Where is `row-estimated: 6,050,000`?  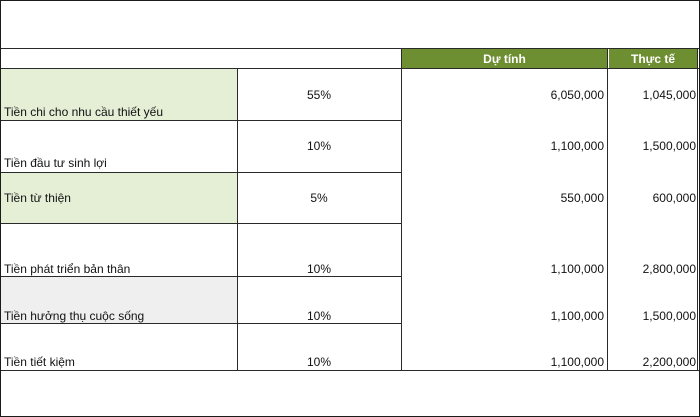
row-estimated: 6,050,000 is located at coordinates (577, 95).